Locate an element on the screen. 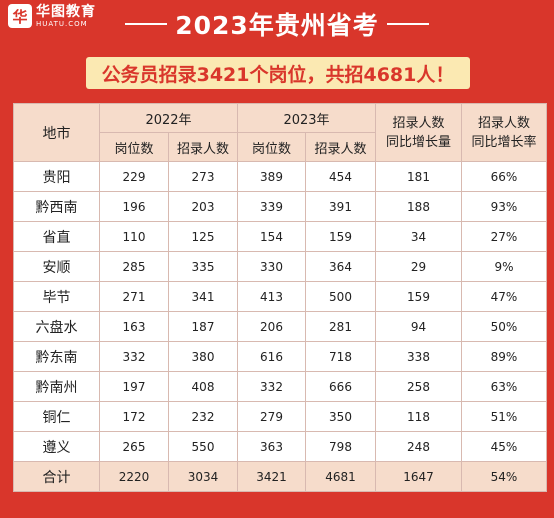  recruits-2023-cell: 364 is located at coordinates (340, 266).